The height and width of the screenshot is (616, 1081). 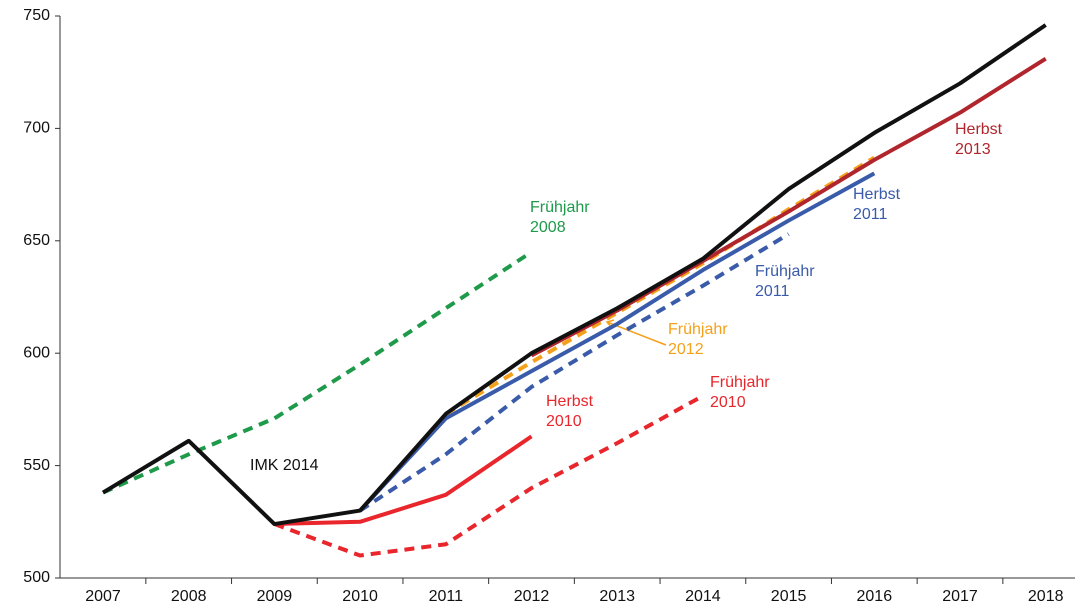 I want to click on x-tick-label: 2018, so click(x=1046, y=596).